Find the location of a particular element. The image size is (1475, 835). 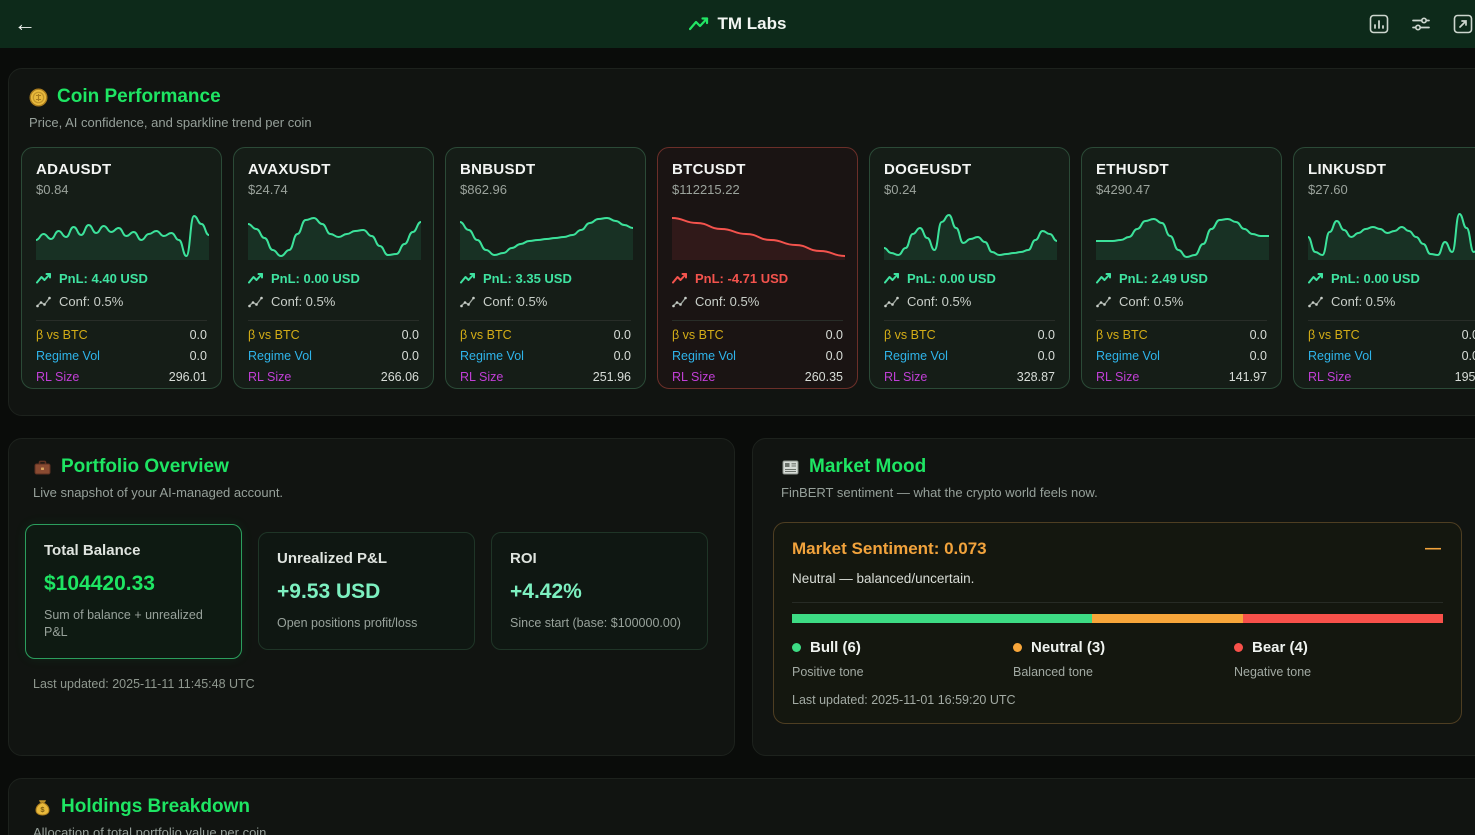

legend-label: Bear (4) is located at coordinates (1280, 647).